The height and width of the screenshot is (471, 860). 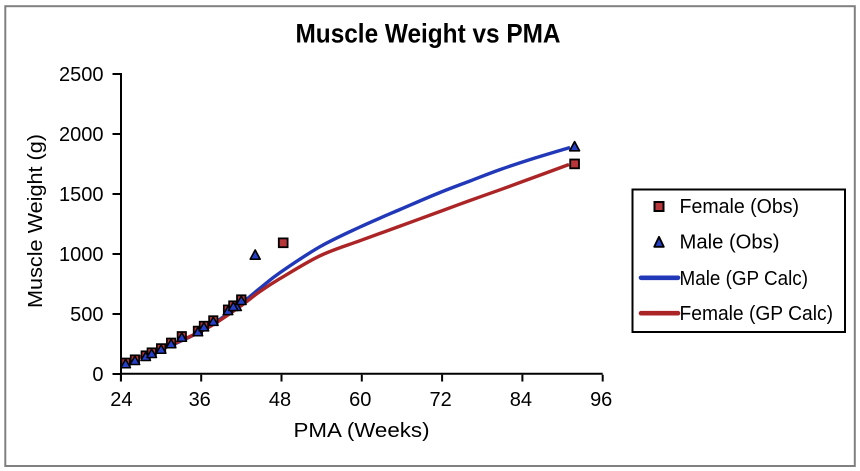 I want to click on svg-text: Male (GP Calc), so click(x=744, y=279).